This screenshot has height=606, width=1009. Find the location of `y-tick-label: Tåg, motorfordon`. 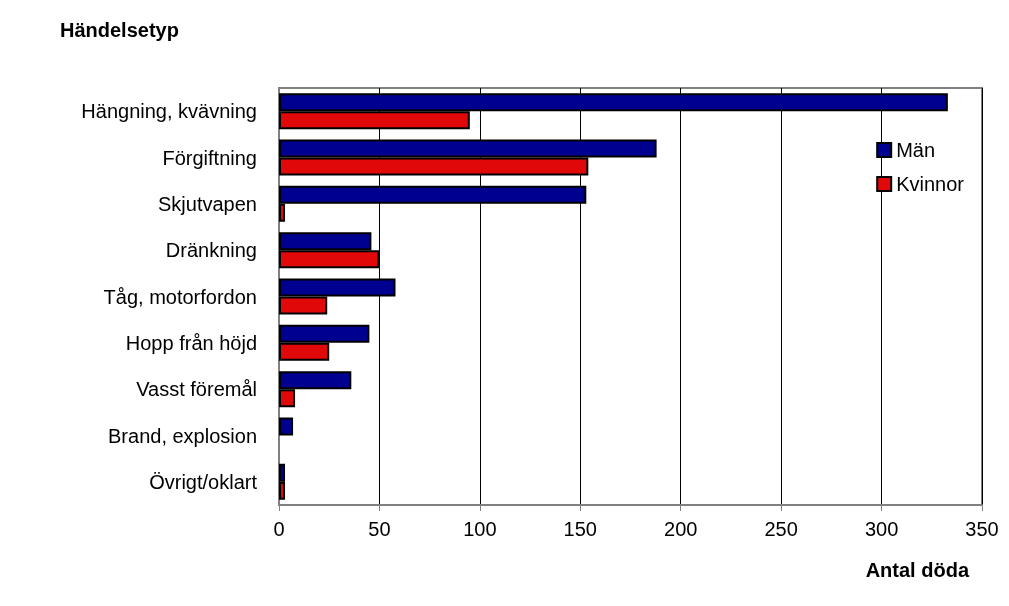

y-tick-label: Tåg, motorfordon is located at coordinates (180, 296).